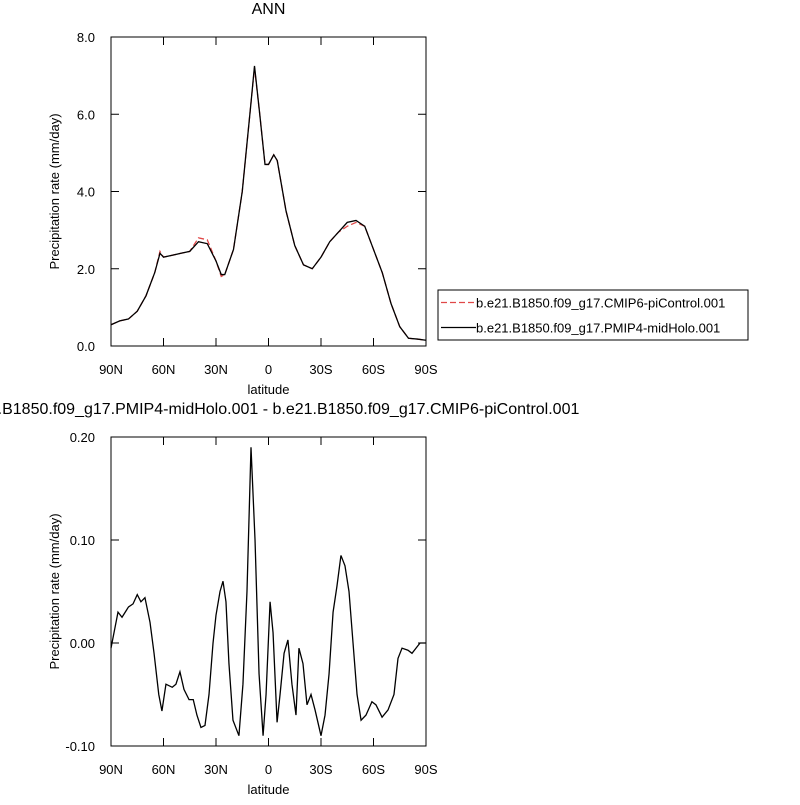 The width and height of the screenshot is (800, 805). I want to click on y-tick-label: 4.0, so click(86, 192).